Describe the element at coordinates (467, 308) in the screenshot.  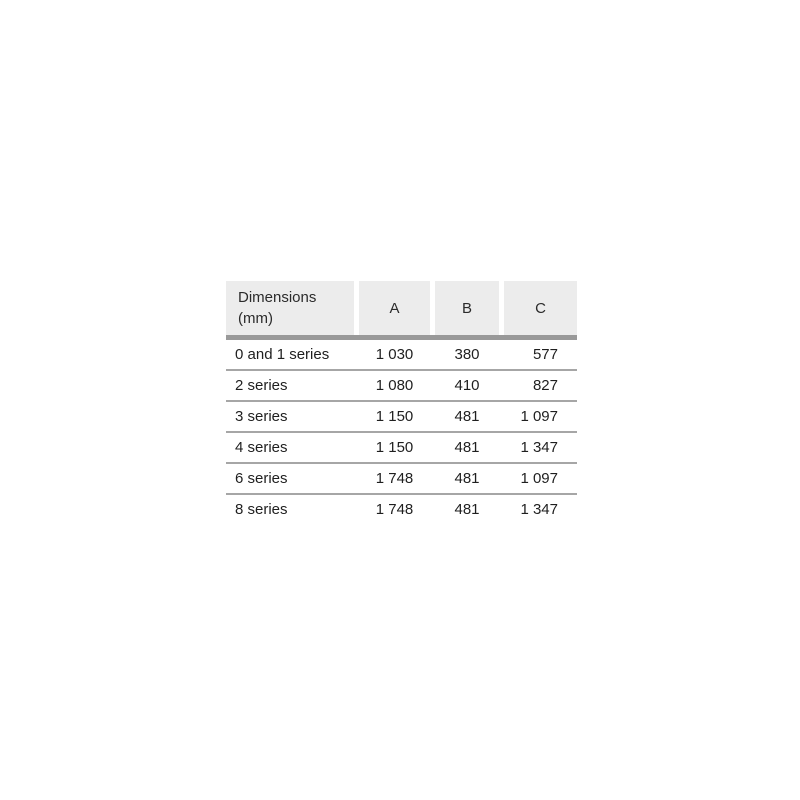
I see `header-cell-b: B` at that location.